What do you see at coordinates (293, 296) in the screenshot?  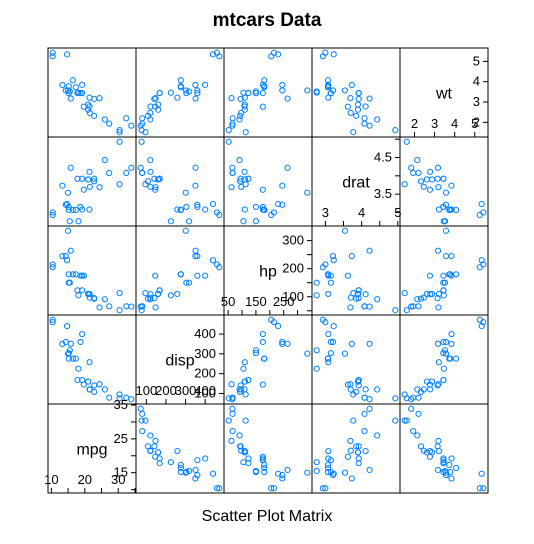 I see `diag-ticklabel-right-hp-1: 100` at bounding box center [293, 296].